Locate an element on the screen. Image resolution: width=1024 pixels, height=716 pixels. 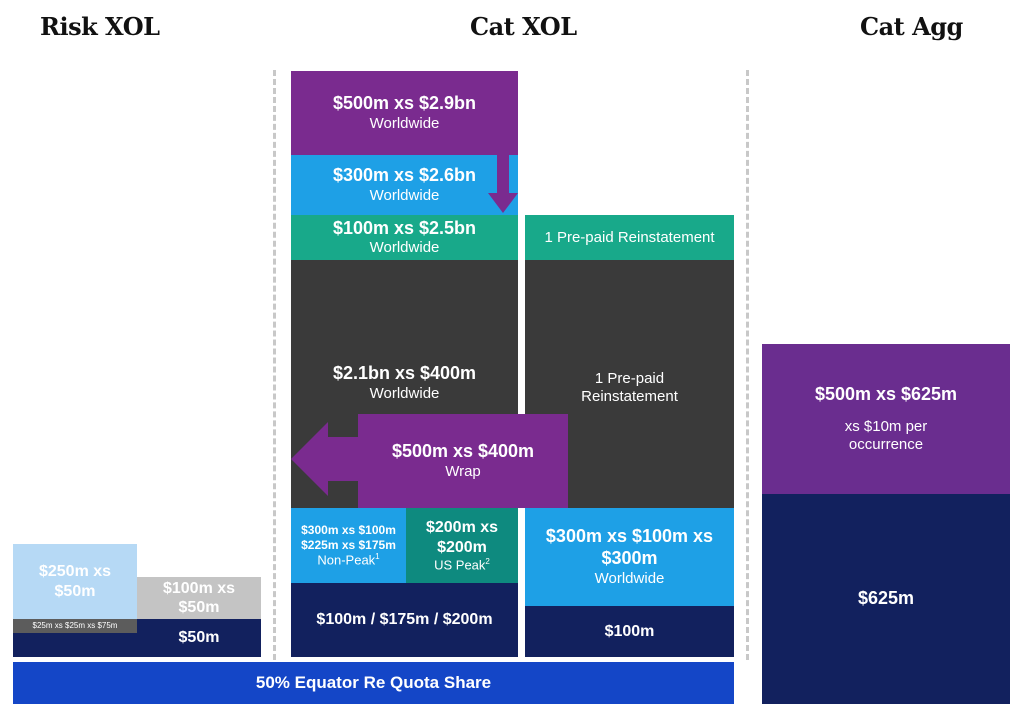
cat-retention-right-label: $100m is located at coordinates (629, 631).